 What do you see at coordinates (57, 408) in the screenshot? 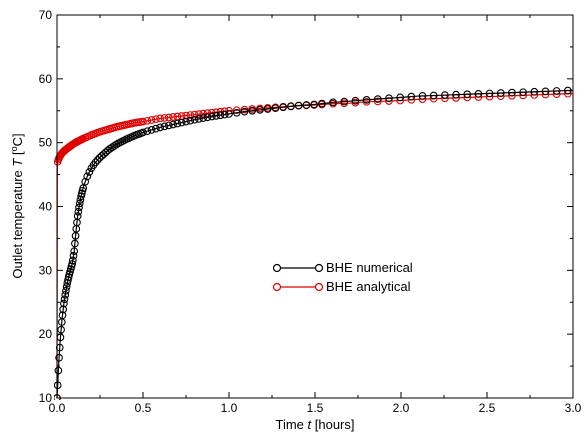
I see `x-tick-label: 0.0` at bounding box center [57, 408].